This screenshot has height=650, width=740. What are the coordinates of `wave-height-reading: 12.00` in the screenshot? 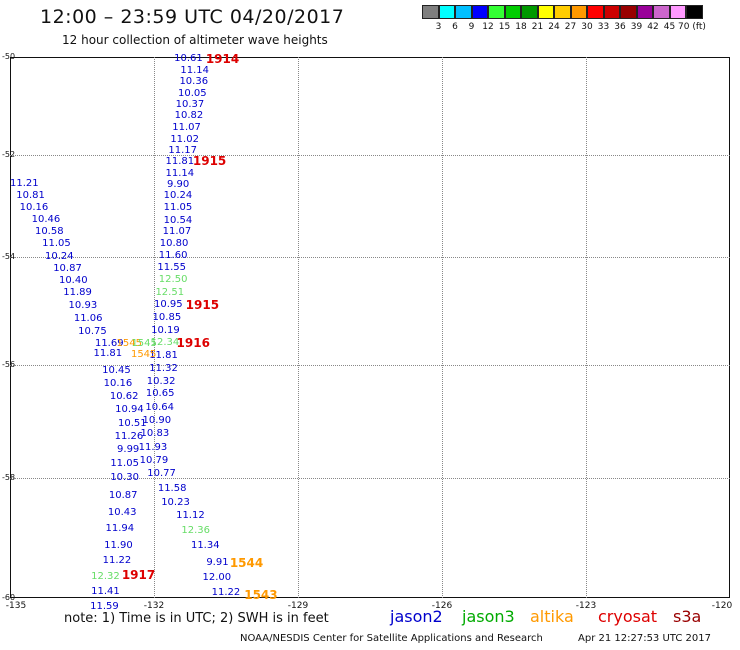 It's located at (217, 577).